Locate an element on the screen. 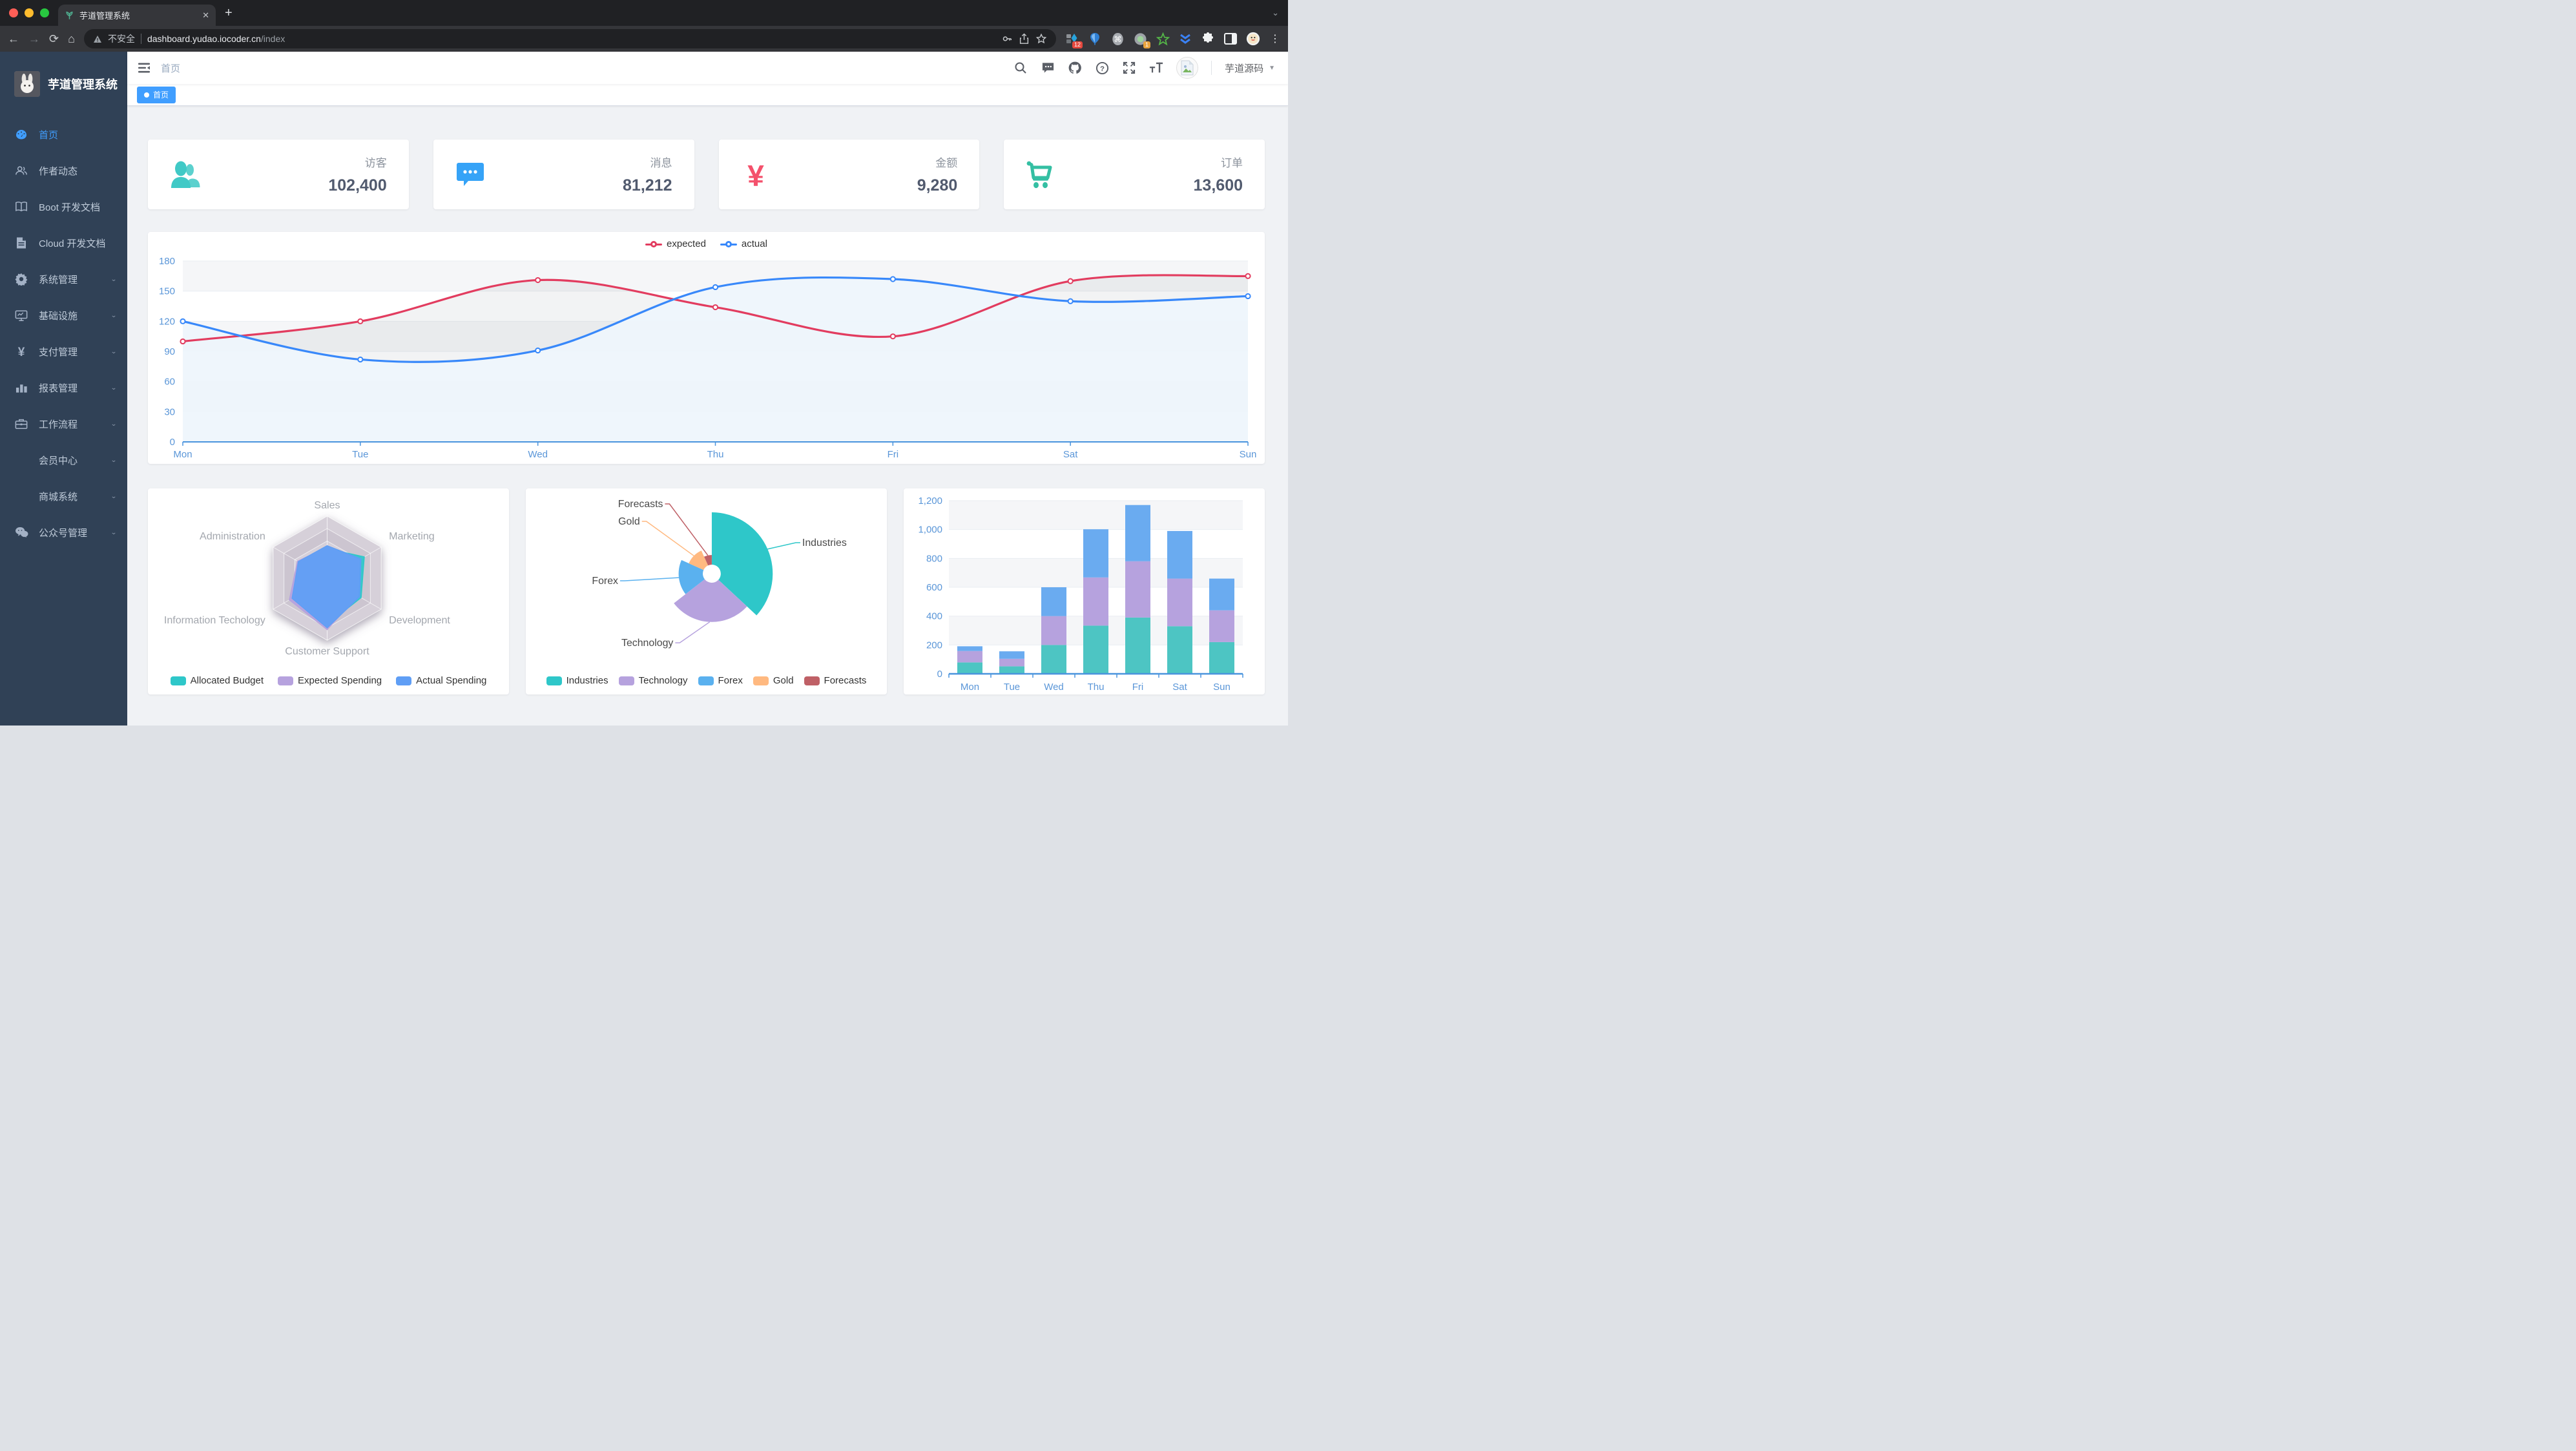  sidebar-item-3: Boot 开发文档 is located at coordinates (63, 207).